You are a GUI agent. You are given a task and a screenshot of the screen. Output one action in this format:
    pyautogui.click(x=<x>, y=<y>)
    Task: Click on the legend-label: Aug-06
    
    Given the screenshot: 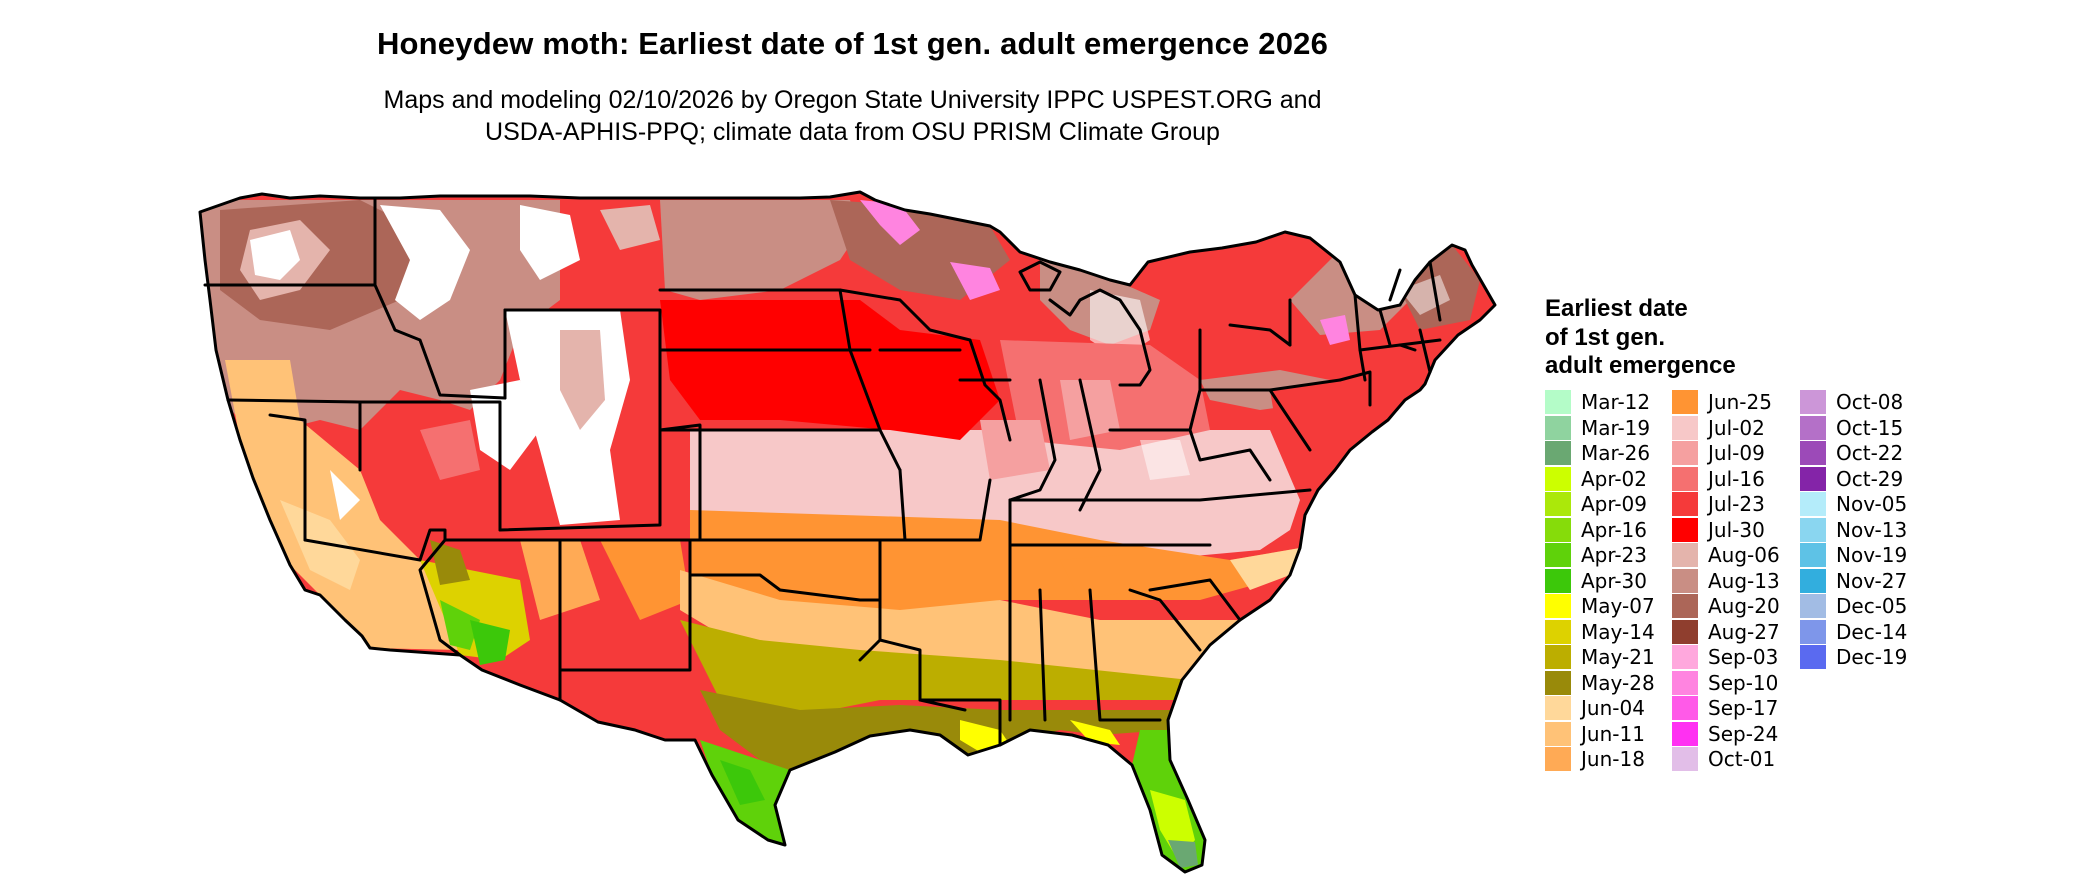 What is the action you would take?
    pyautogui.click(x=1744, y=555)
    